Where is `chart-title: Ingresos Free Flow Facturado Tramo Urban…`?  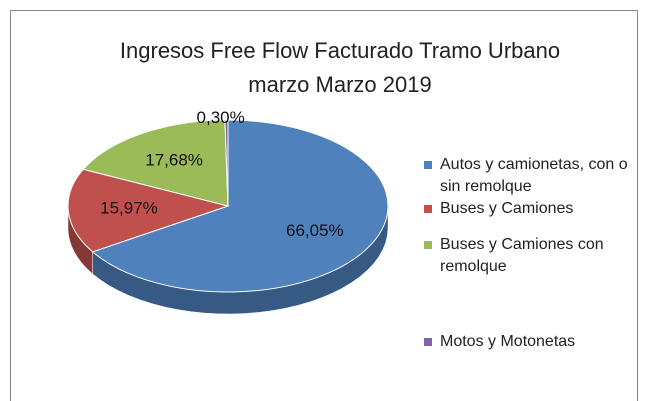 chart-title: Ingresos Free Flow Facturado Tramo Urban… is located at coordinates (340, 67).